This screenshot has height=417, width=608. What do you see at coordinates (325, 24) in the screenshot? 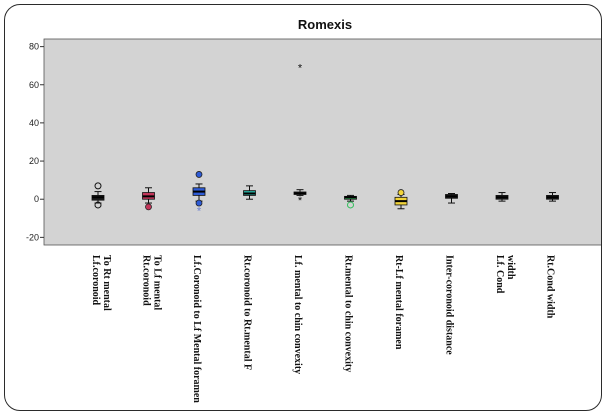
I see `chart-title: Romexis` at bounding box center [325, 24].